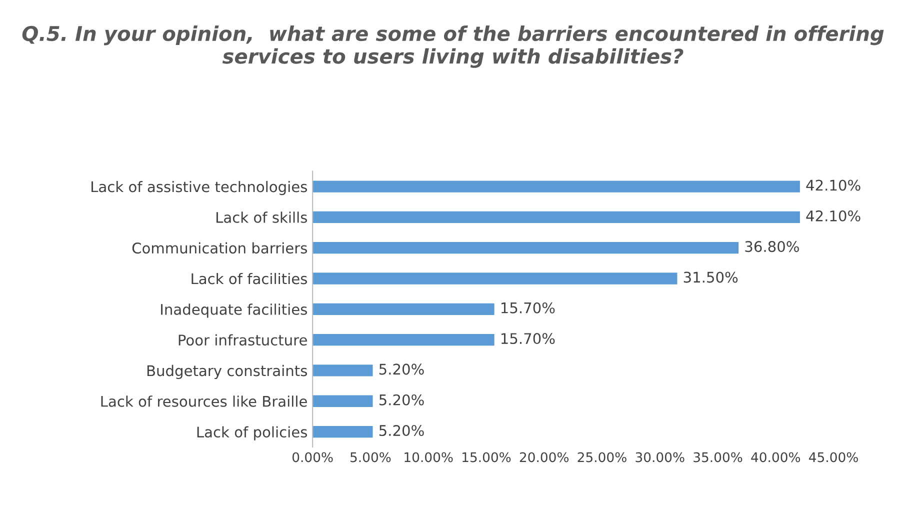 Image resolution: width=906 pixels, height=511 pixels. I want to click on data-label: 36.80%, so click(772, 246).